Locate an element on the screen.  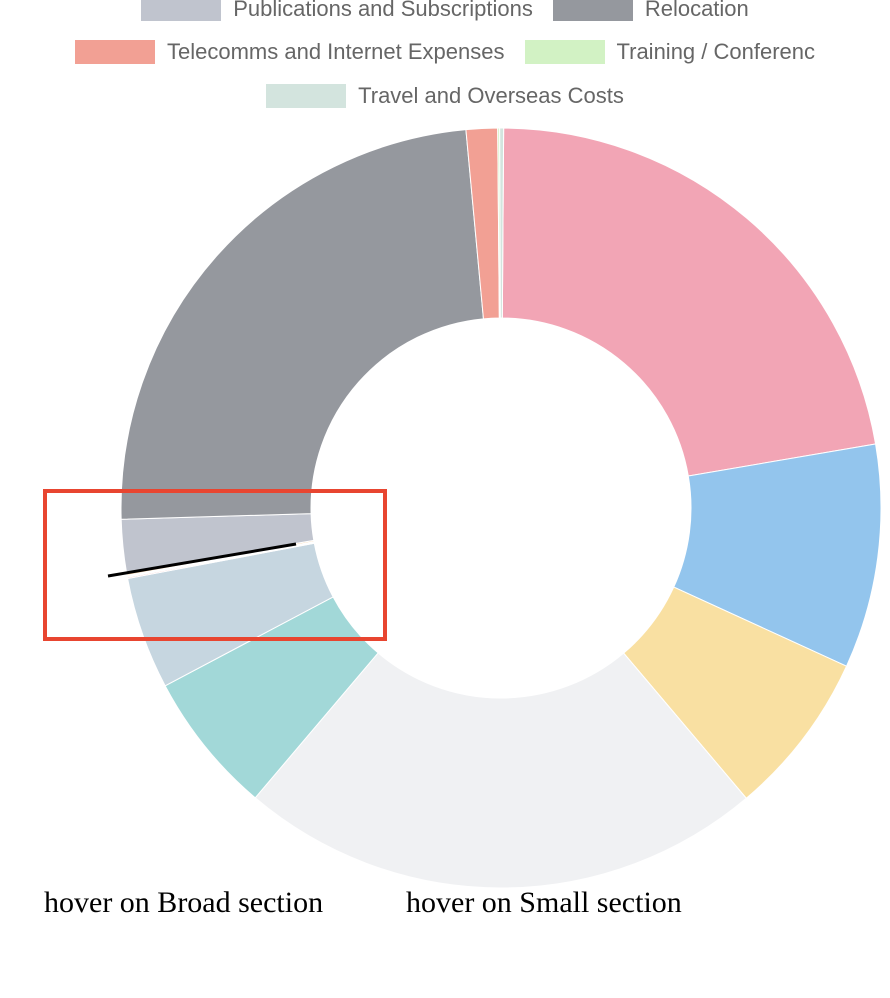
legend-row-3: Travel and Overseas Costs is located at coordinates (445, 96).